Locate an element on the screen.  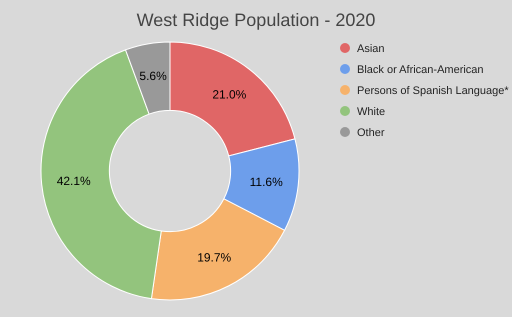
legend-label: White is located at coordinates (371, 112).